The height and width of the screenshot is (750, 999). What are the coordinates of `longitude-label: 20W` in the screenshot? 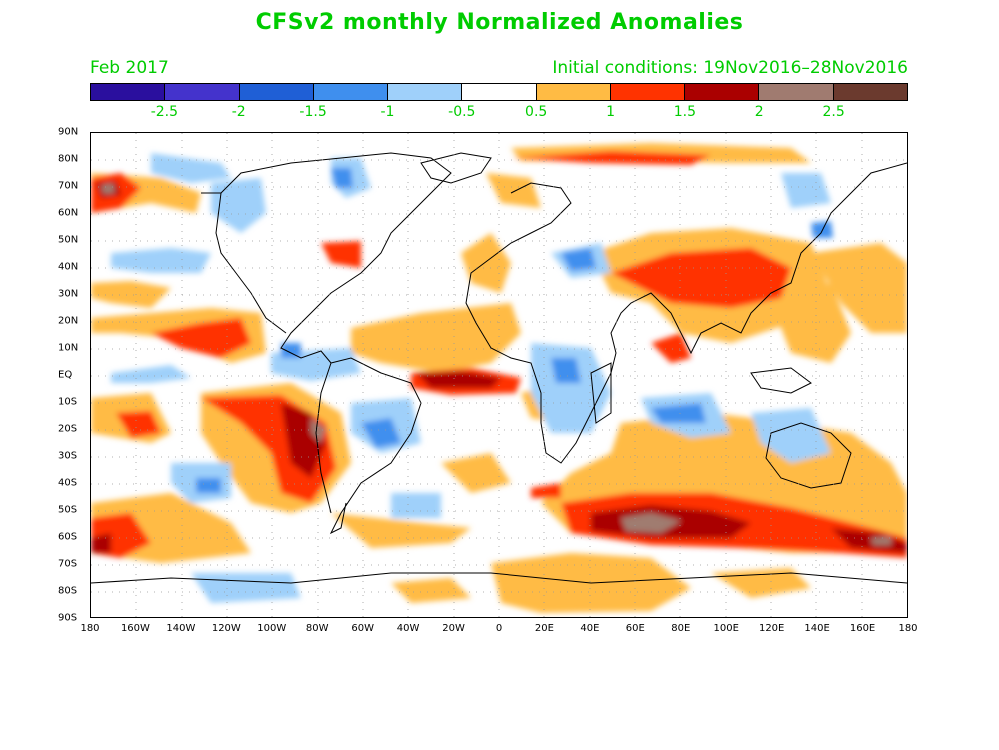 It's located at (453, 628).